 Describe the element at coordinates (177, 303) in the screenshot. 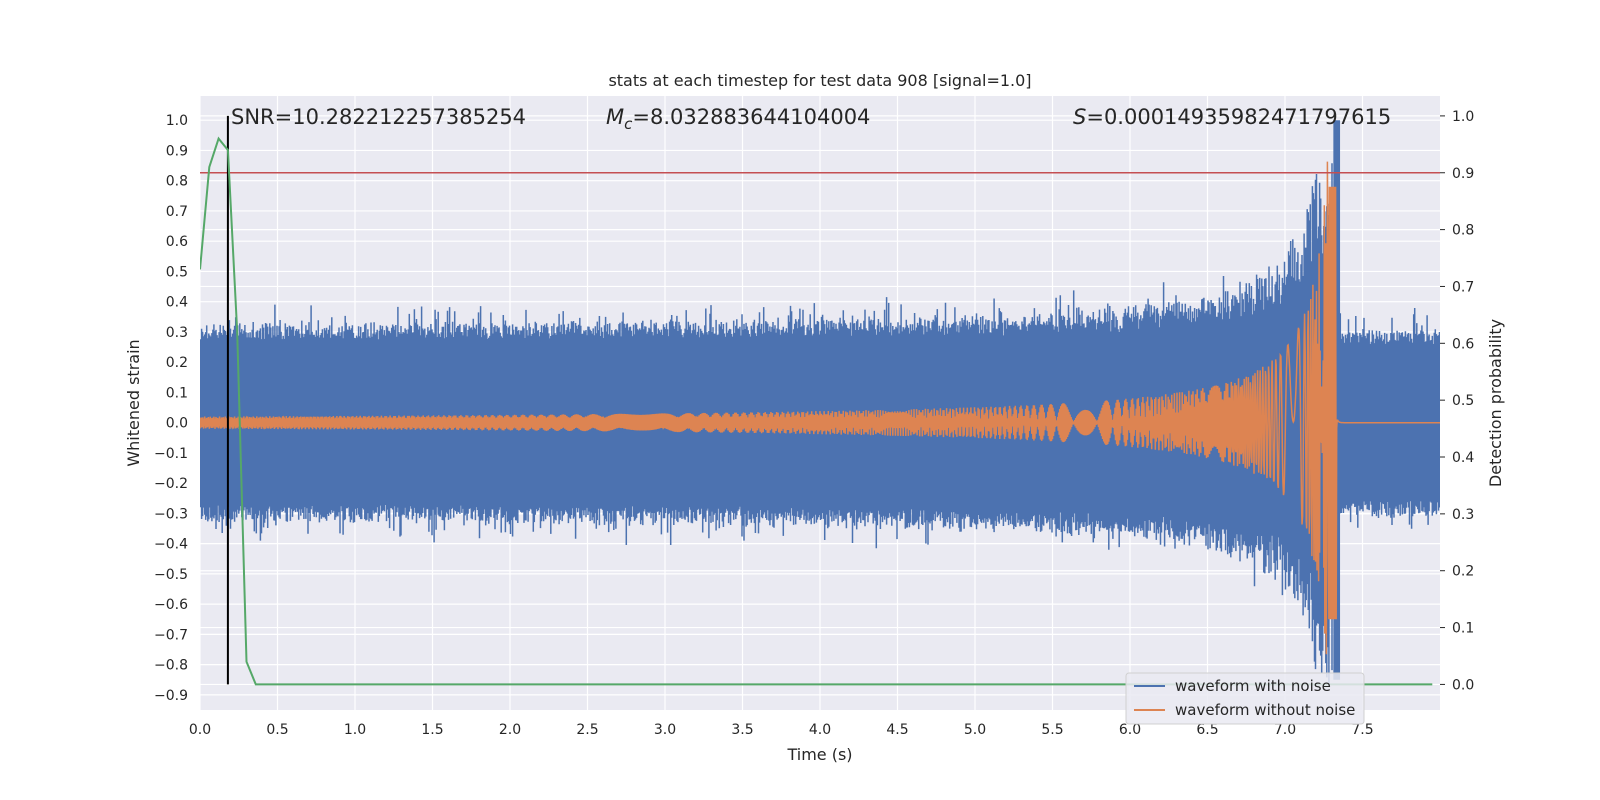

I see `left-y-tick-label: 0.4` at that location.